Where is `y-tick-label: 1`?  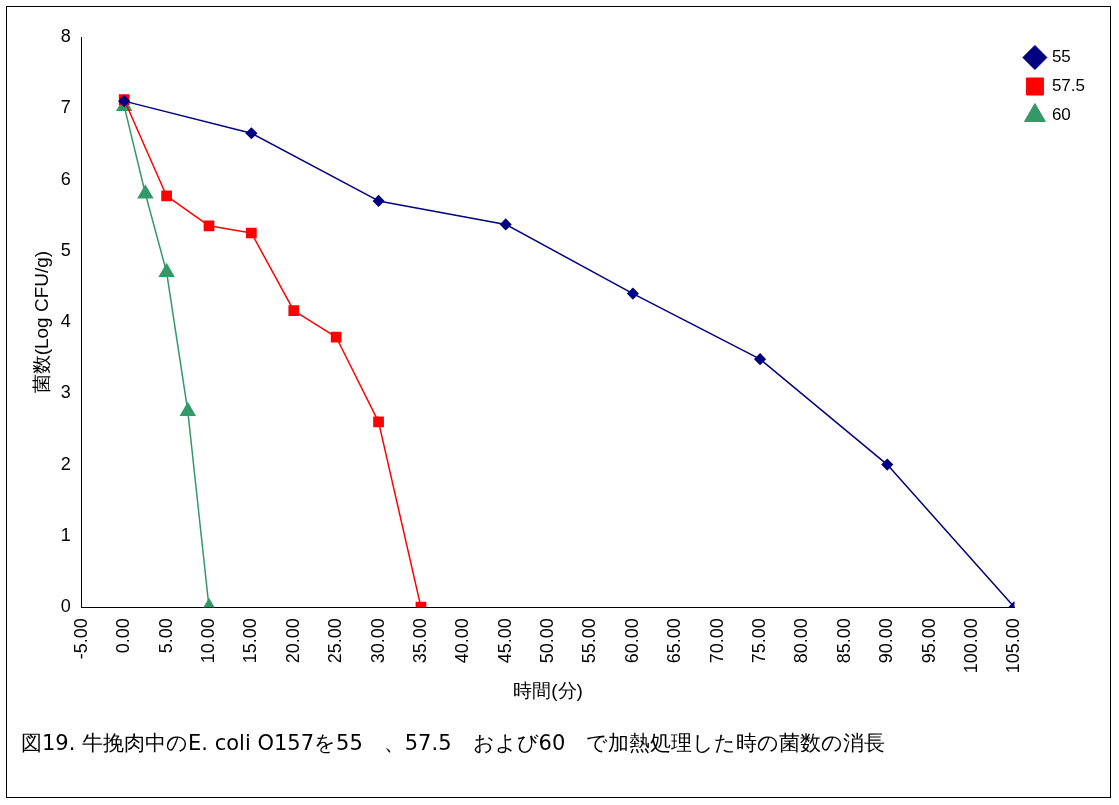 y-tick-label: 1 is located at coordinates (65, 534).